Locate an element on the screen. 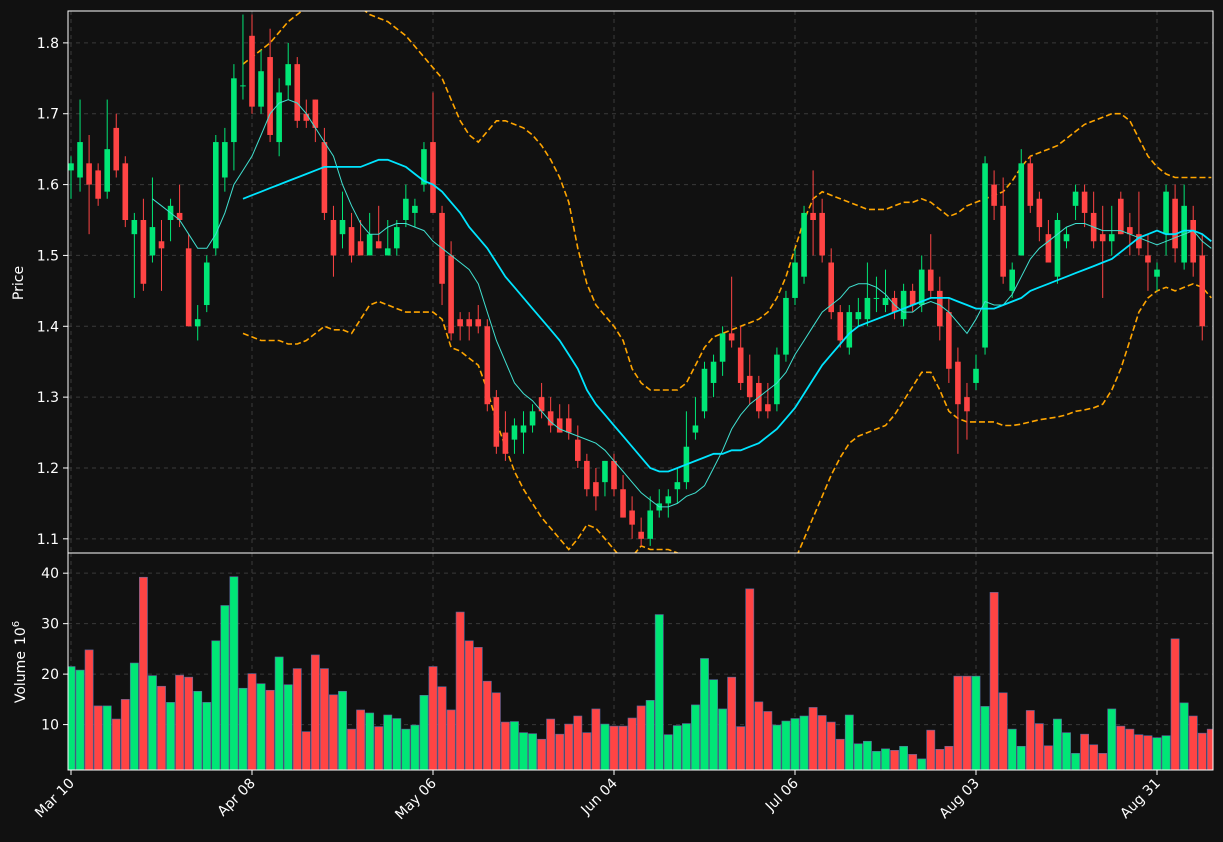  volume-tick-label: 10 is located at coordinates (50, 726).